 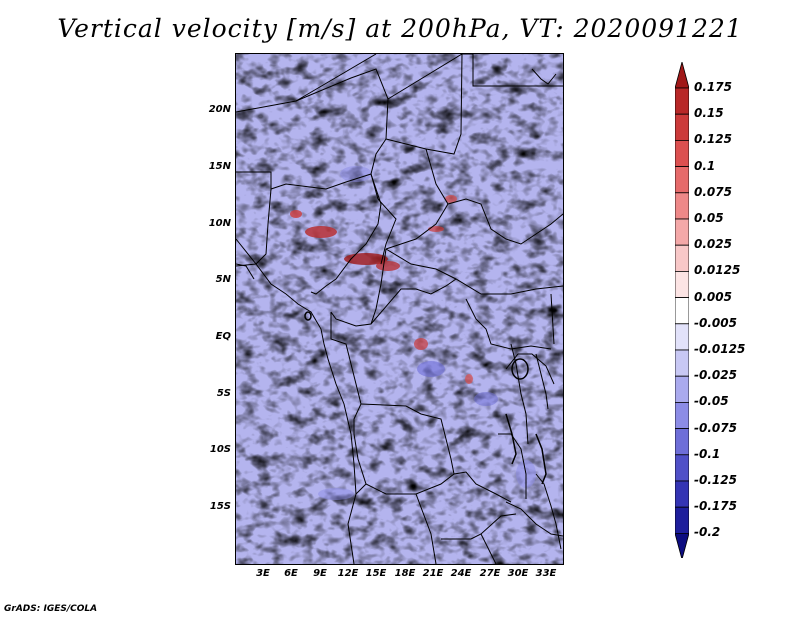 I want to click on lon-label: 9E, so click(x=320, y=573).